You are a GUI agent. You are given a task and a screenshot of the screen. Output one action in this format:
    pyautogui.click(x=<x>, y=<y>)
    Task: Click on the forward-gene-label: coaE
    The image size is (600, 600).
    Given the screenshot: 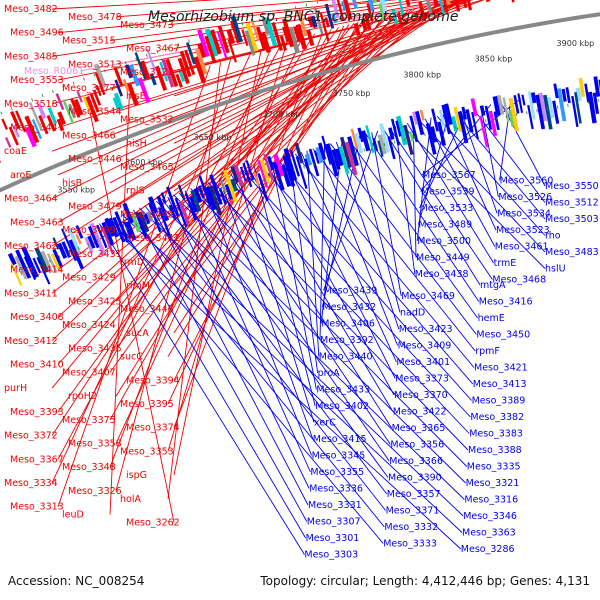 What is the action you would take?
    pyautogui.click(x=15, y=151)
    